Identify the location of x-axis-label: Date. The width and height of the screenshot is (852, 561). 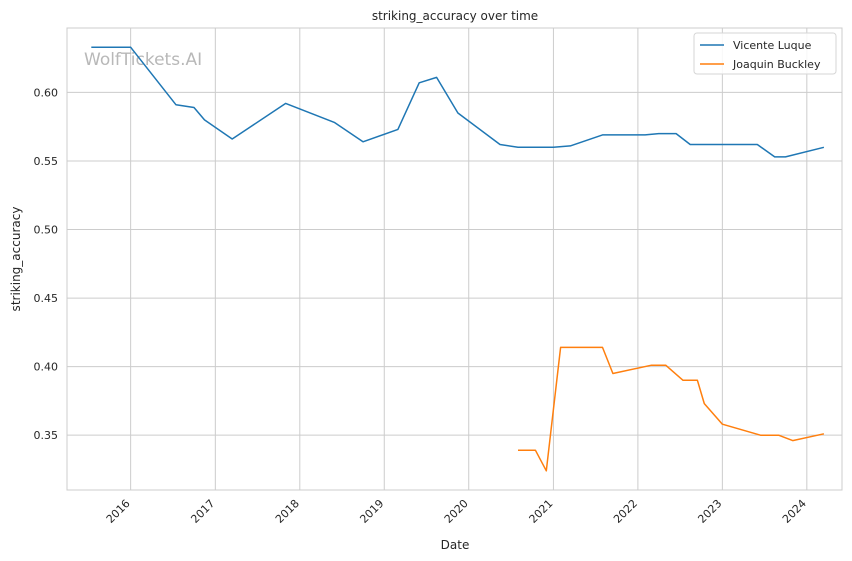
(455, 545).